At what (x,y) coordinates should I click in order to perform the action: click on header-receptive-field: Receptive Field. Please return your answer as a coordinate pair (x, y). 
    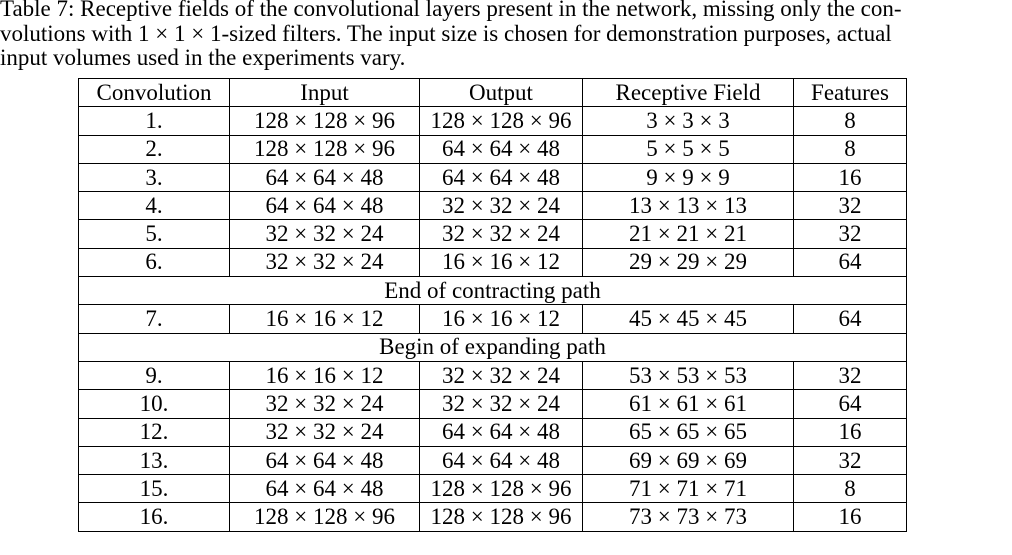
    Looking at the image, I should click on (688, 92).